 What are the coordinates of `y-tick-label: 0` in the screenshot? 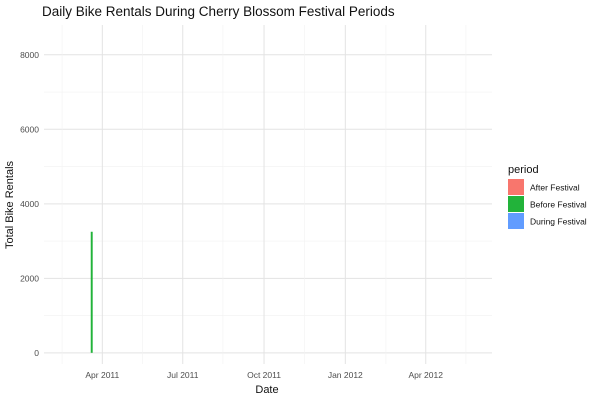 It's located at (36, 353).